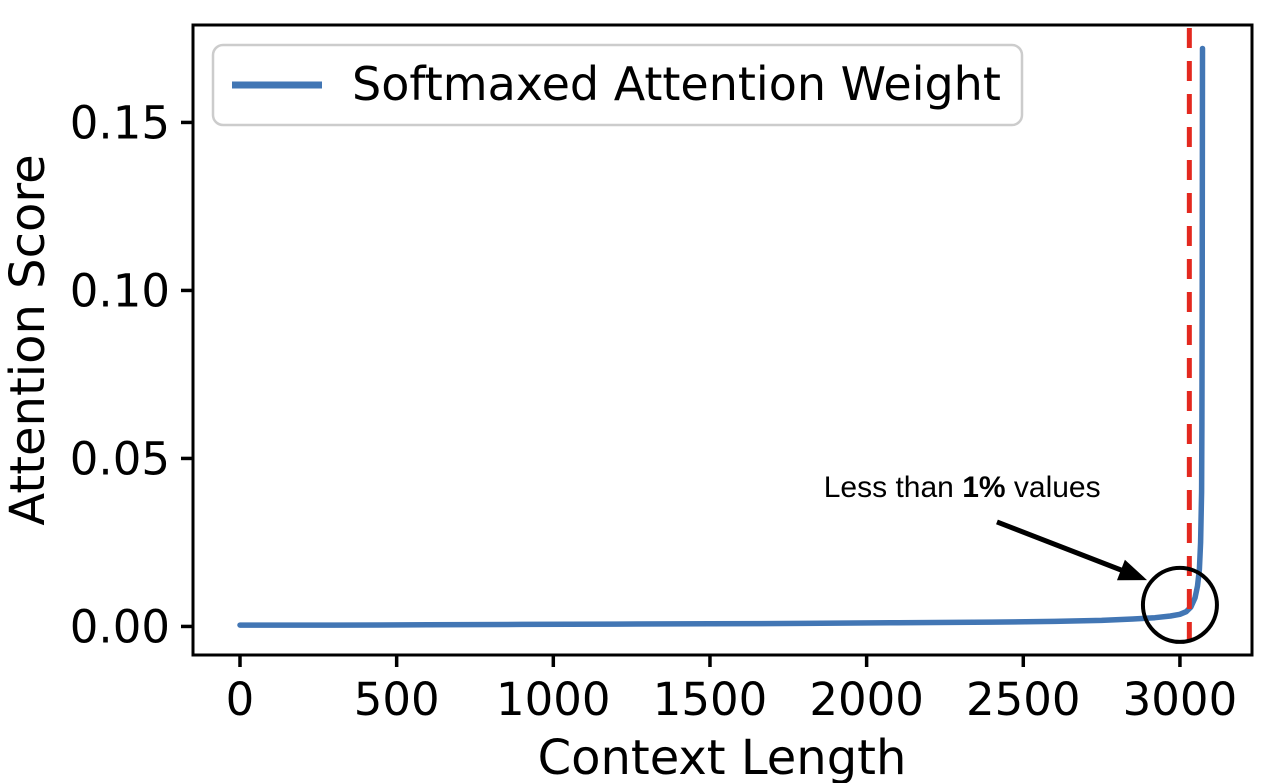 The height and width of the screenshot is (783, 1280). Describe the element at coordinates (1023, 699) in the screenshot. I see `x-tick-label: 2500` at that location.